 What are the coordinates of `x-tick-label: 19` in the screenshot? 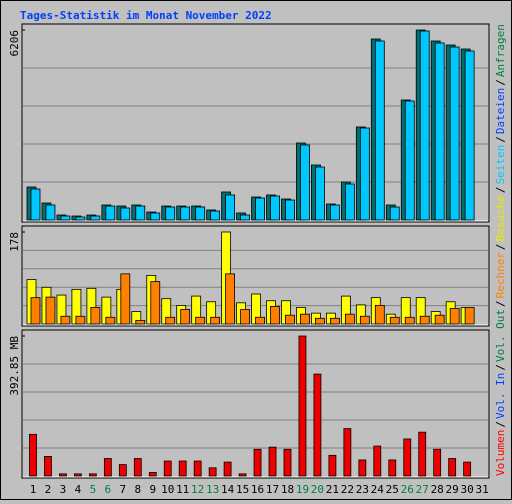 It's located at (302, 489).